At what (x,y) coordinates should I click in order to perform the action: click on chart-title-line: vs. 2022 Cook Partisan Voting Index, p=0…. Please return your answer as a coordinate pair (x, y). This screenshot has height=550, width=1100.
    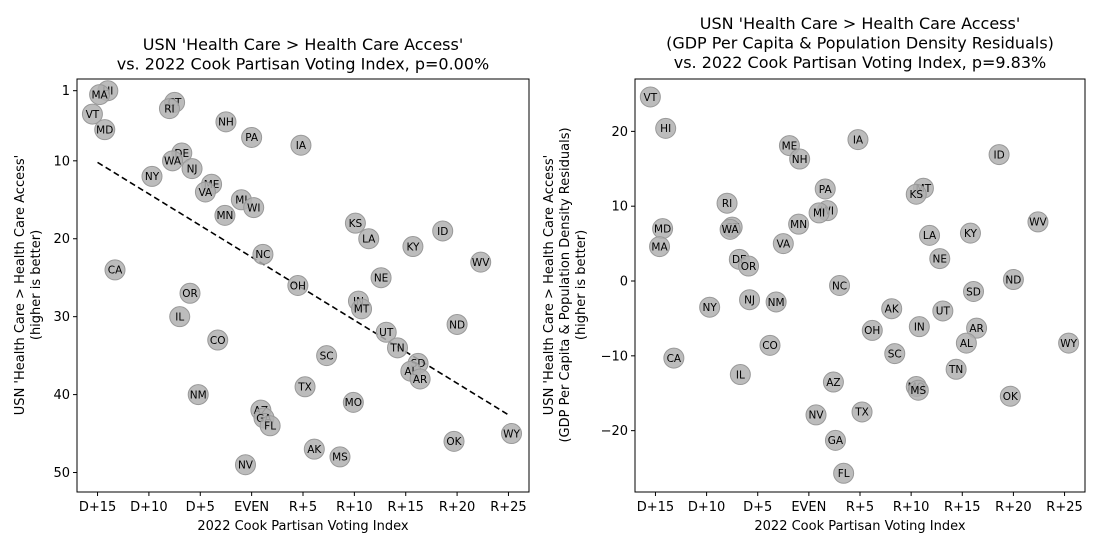
    Looking at the image, I should click on (303, 64).